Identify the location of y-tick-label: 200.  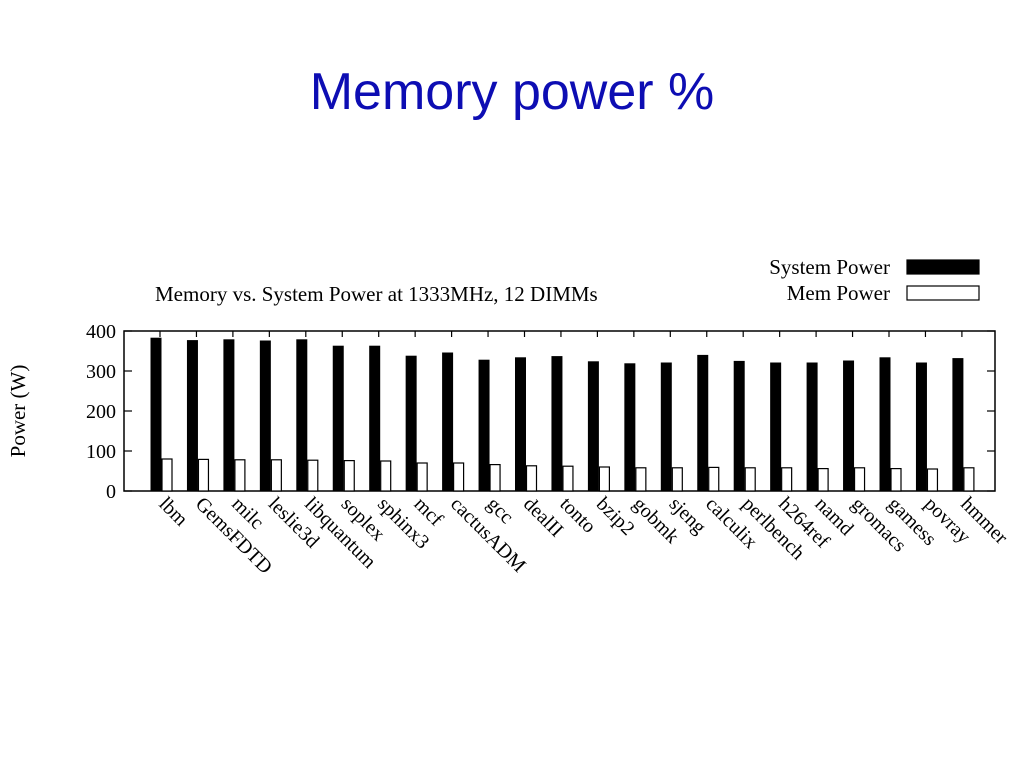
(101, 412).